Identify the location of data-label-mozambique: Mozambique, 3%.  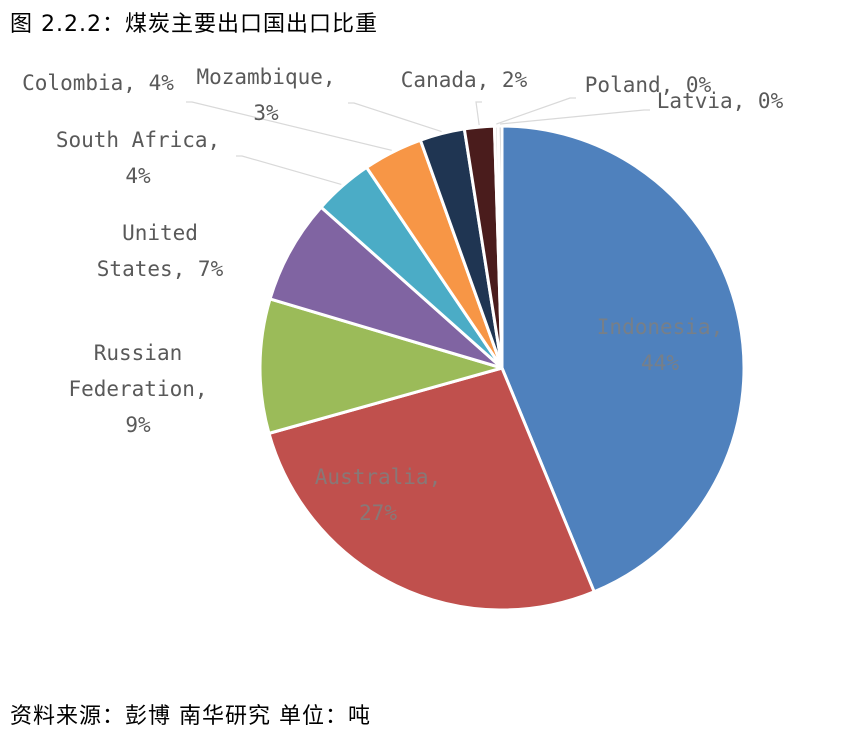
(265, 95).